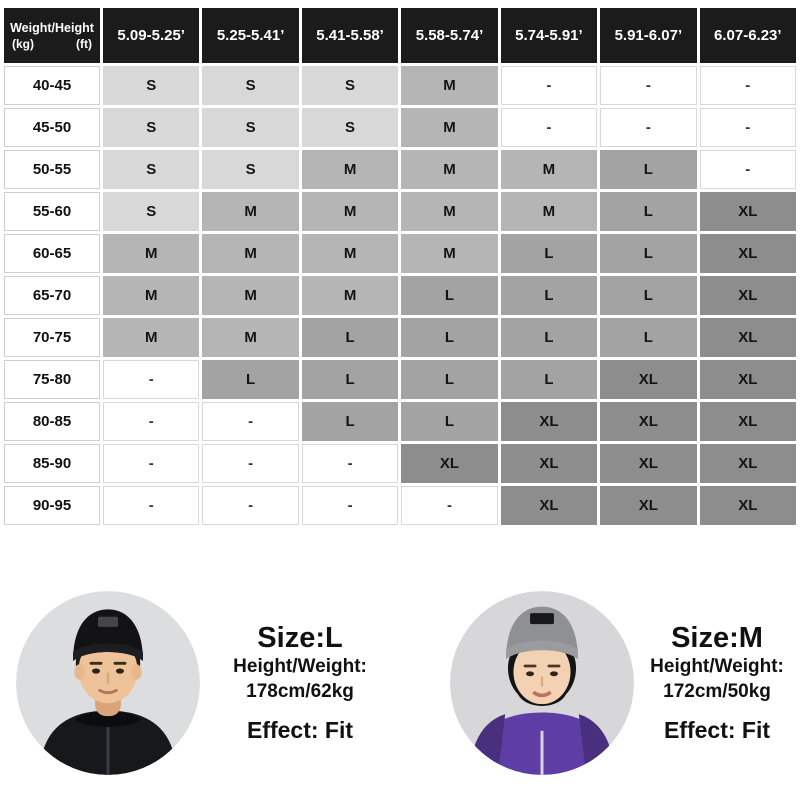 The image size is (800, 800). Describe the element at coordinates (350, 35) in the screenshot. I see `column-header: 5.41-5.58’` at that location.